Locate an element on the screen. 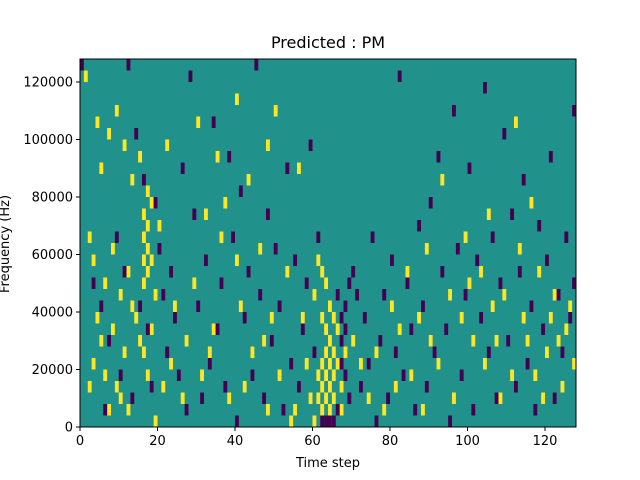  y-tick-label: 60000 is located at coordinates (52, 255).